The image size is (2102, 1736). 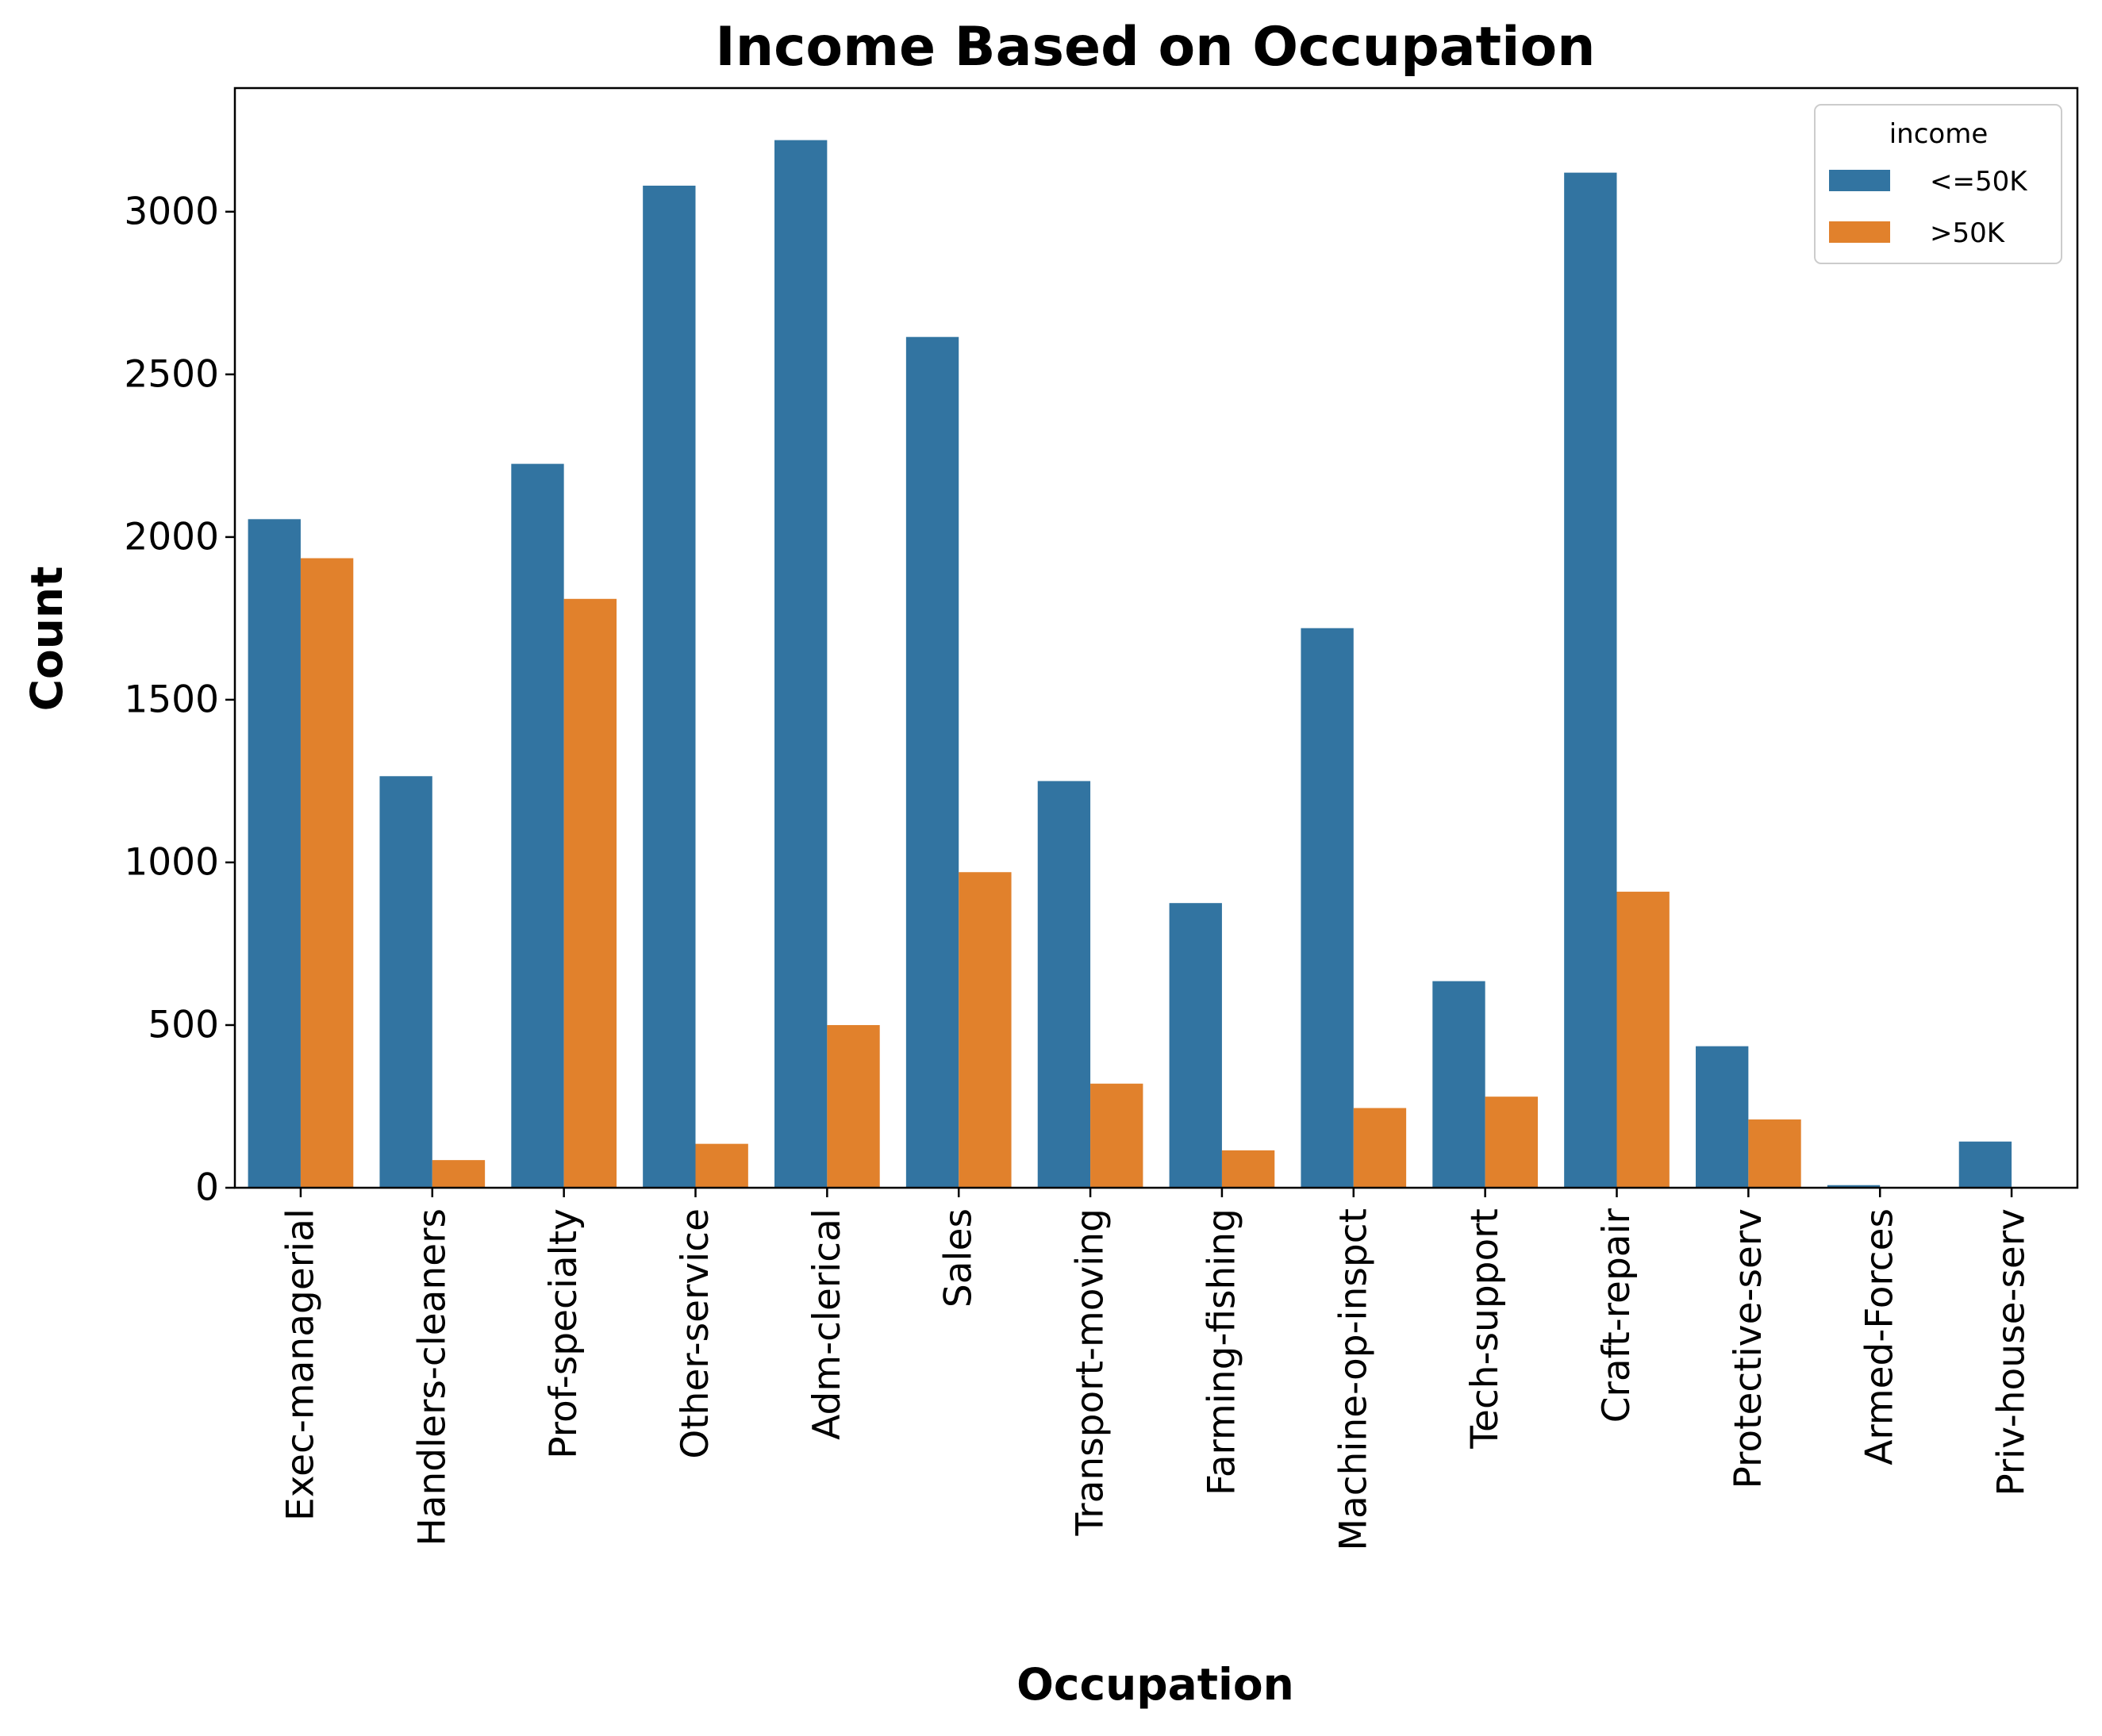 What do you see at coordinates (1511, 1142) in the screenshot?
I see `bar-tech-support-gt50k` at bounding box center [1511, 1142].